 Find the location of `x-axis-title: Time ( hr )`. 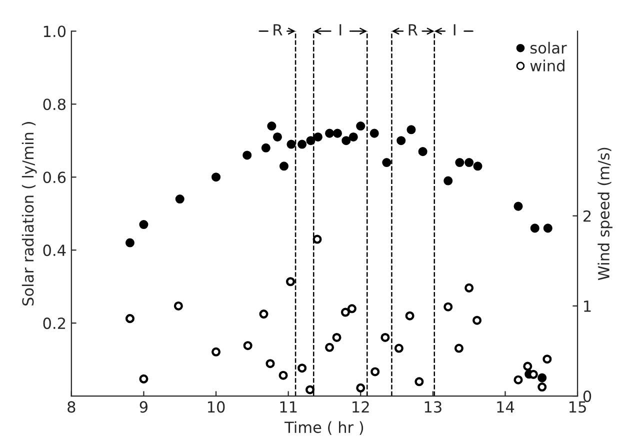

x-axis-title: Time ( hr ) is located at coordinates (324, 428).